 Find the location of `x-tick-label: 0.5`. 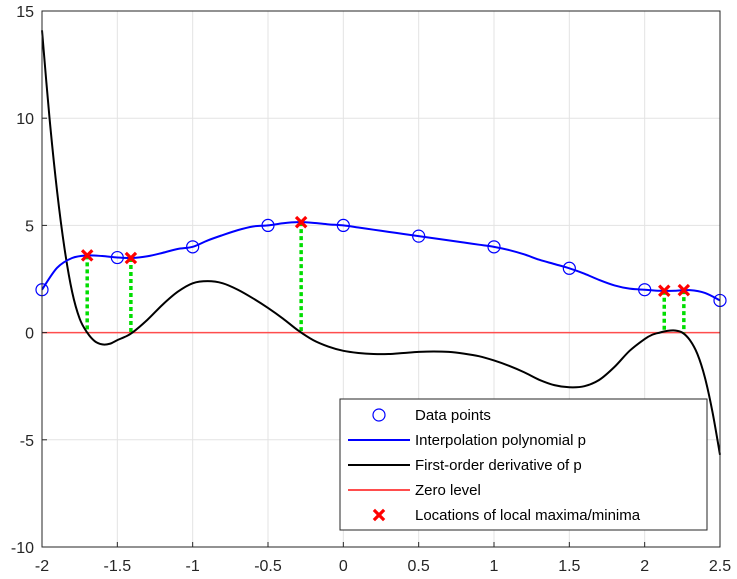

x-tick-label: 0.5 is located at coordinates (419, 566).